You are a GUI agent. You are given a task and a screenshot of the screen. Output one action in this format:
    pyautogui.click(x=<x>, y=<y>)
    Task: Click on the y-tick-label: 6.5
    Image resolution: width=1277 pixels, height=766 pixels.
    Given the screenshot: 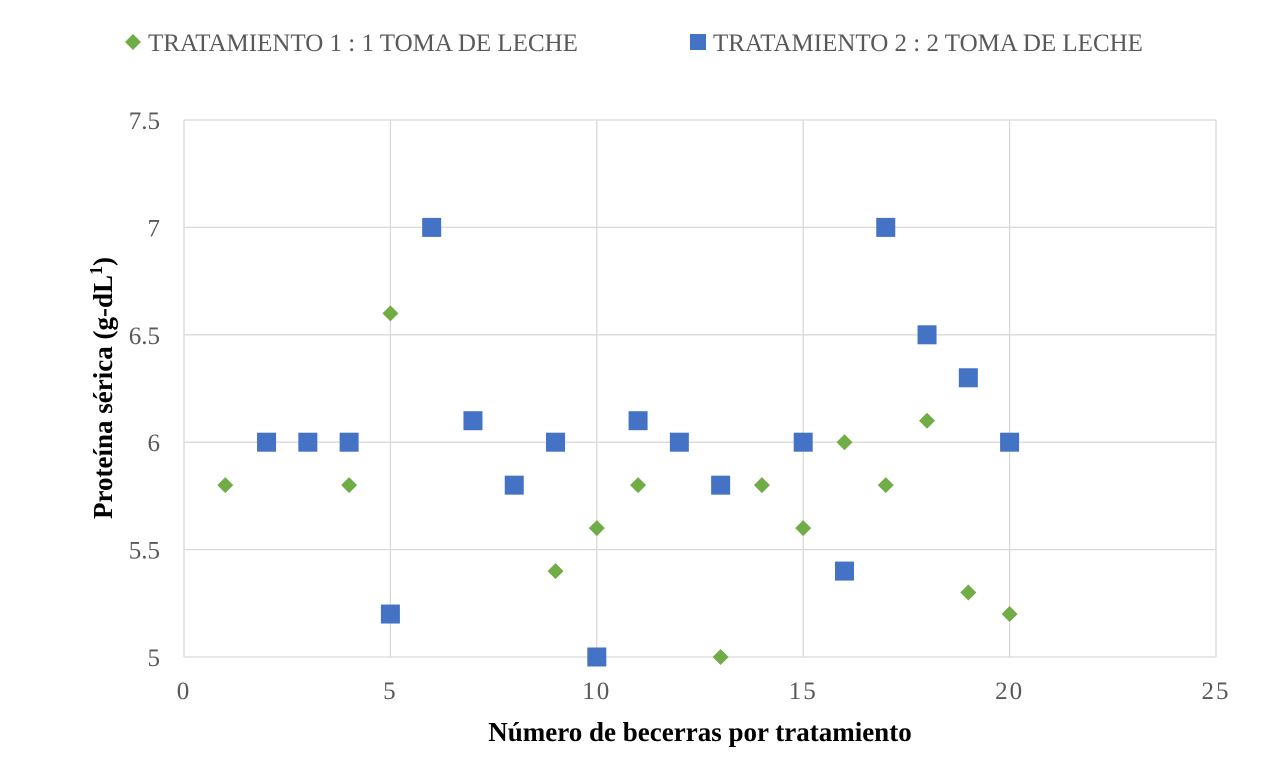 What is the action you would take?
    pyautogui.click(x=144, y=336)
    